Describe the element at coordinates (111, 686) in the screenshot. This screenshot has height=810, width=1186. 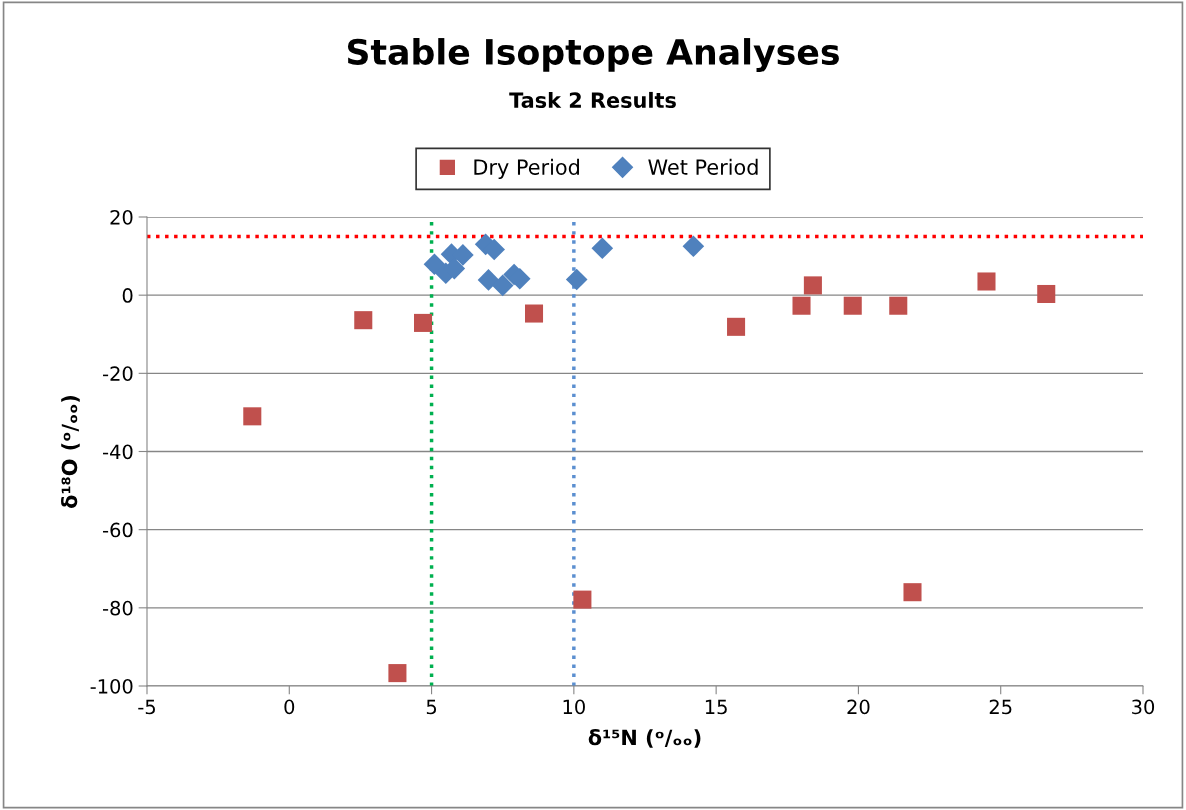
I see `y-tick-label: -100` at that location.